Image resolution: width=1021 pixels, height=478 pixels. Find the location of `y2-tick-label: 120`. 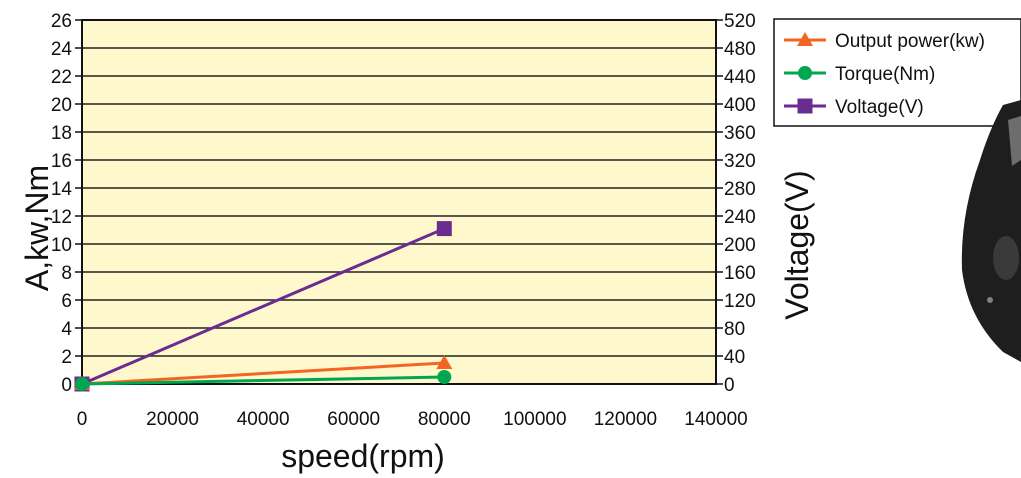

y2-tick-label: 120 is located at coordinates (740, 301).